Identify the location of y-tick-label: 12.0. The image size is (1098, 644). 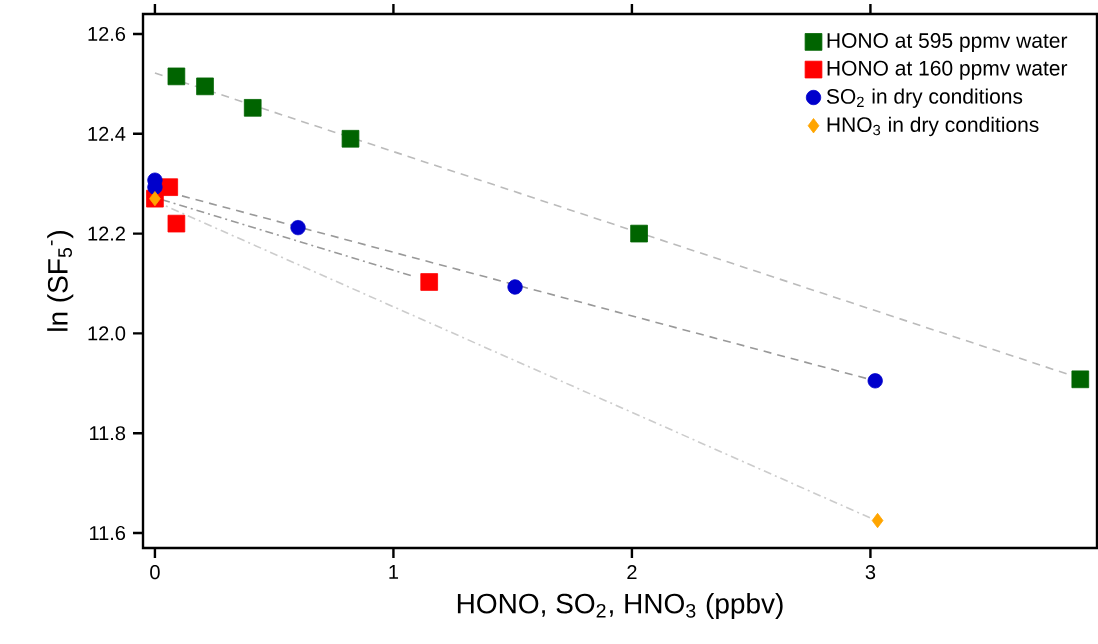
(107, 333).